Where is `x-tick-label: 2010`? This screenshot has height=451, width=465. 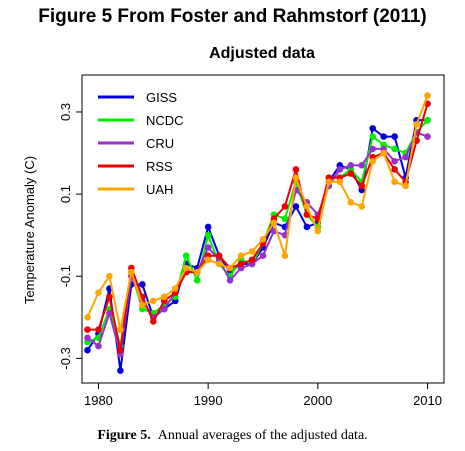
x-tick-label: 2010 is located at coordinates (427, 400).